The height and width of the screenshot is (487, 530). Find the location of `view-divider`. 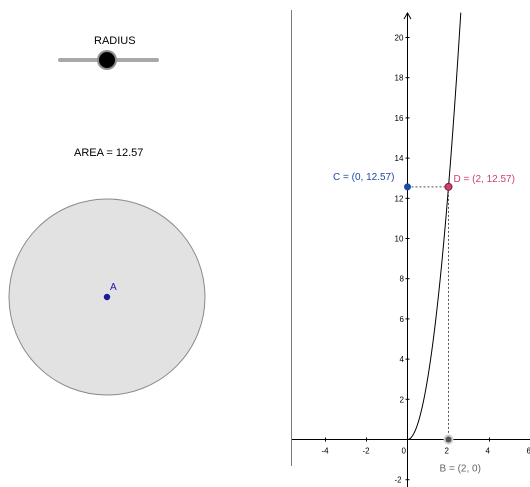

view-divider is located at coordinates (291, 238).